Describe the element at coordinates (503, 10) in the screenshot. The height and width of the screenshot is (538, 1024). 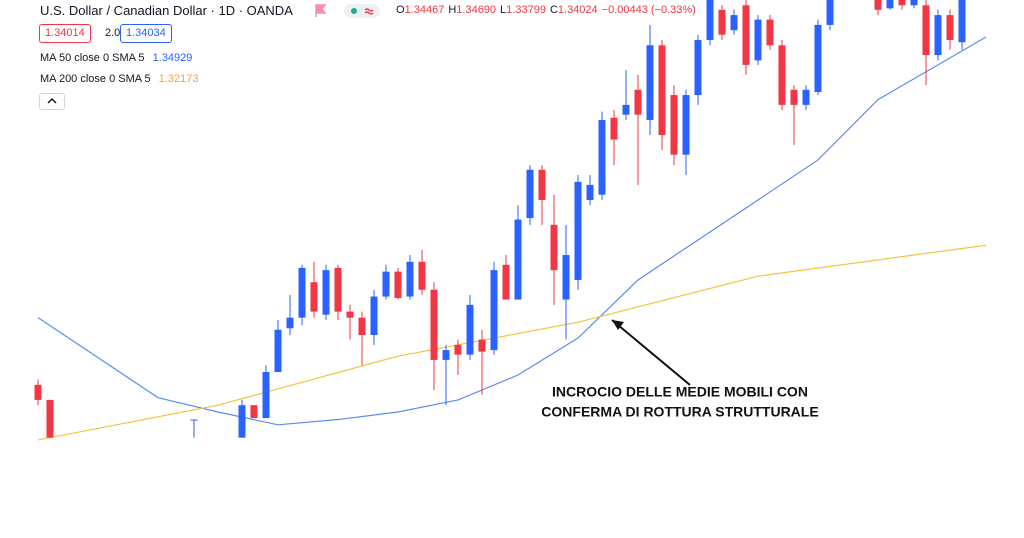
I see `ohlc-label: L` at that location.